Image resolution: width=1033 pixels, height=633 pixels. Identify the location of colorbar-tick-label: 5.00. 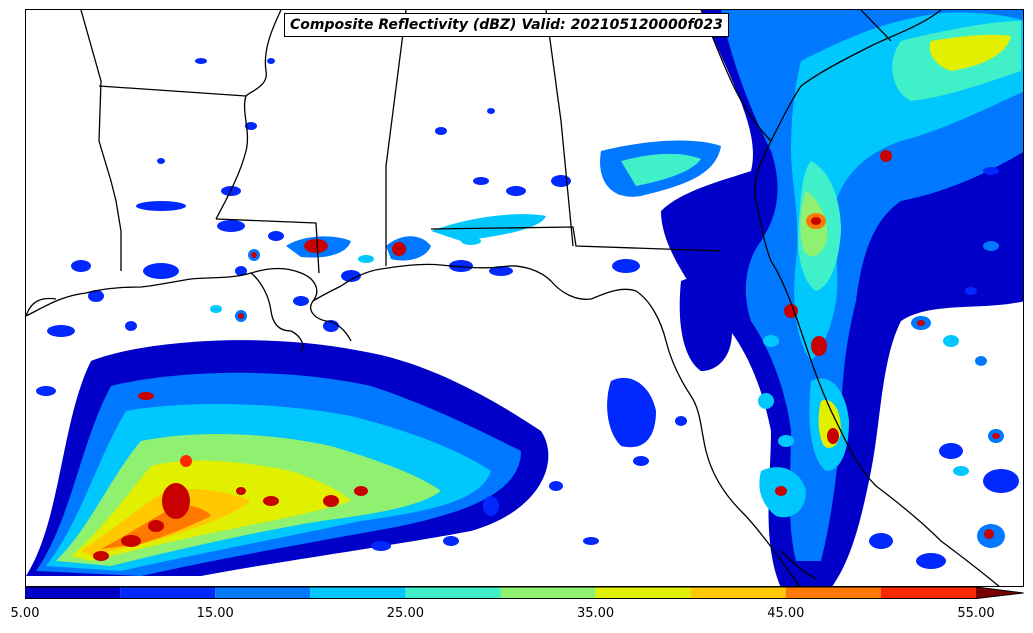
(25, 613).